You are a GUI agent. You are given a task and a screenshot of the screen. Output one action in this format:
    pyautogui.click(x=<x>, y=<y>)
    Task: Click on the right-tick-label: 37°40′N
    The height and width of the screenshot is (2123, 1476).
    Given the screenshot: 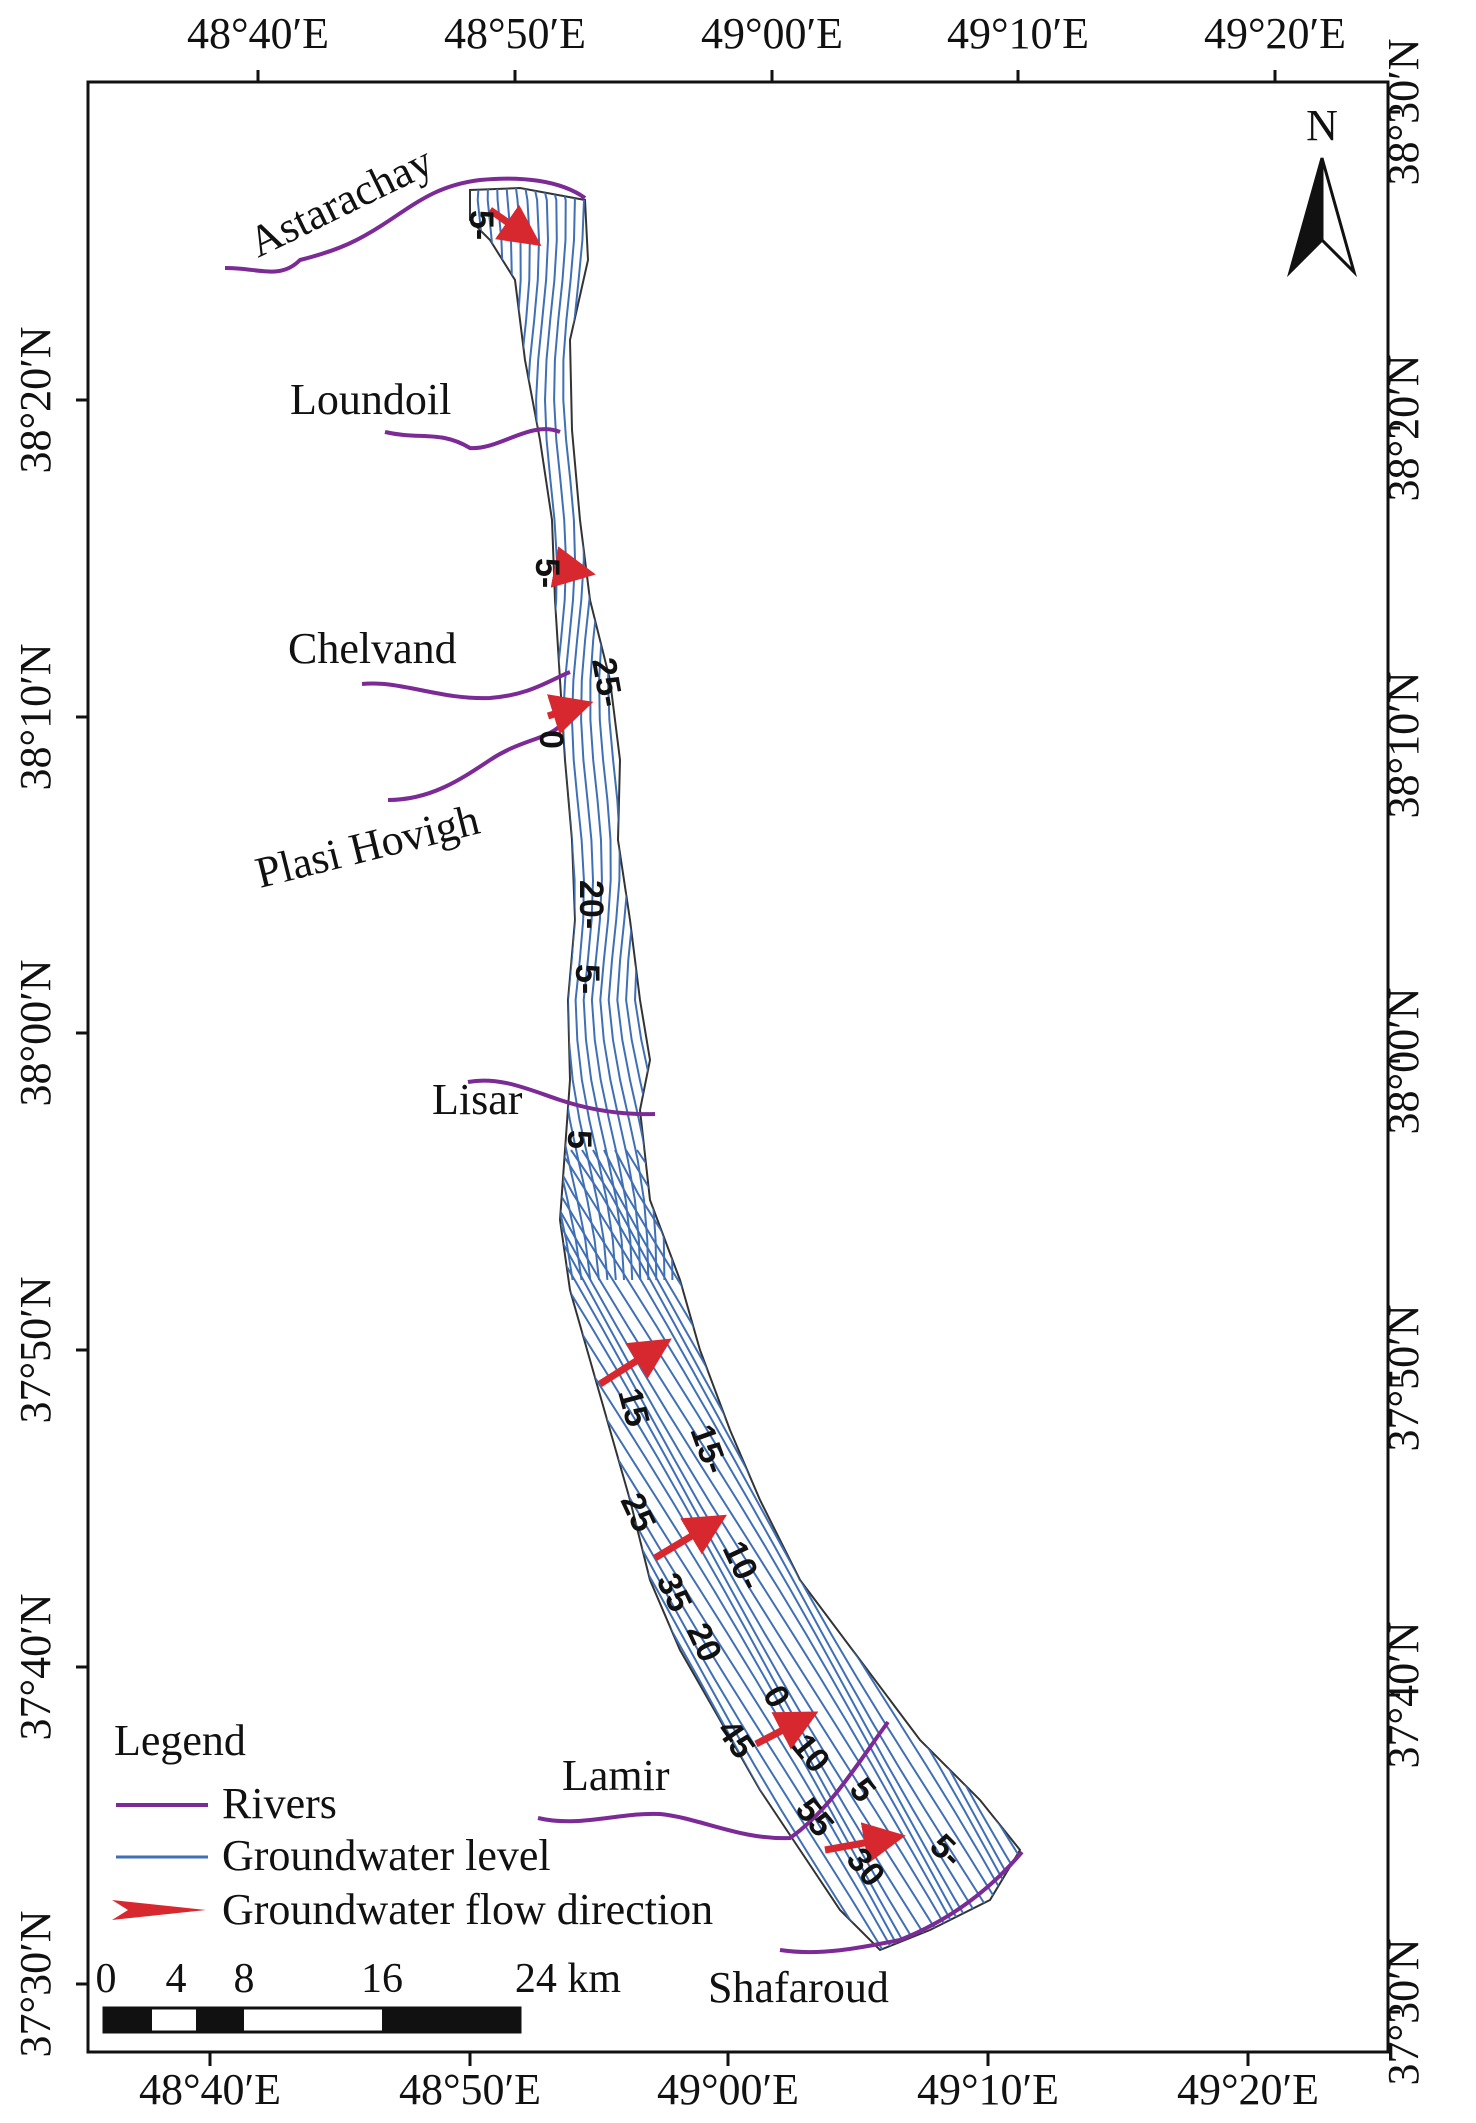 What is the action you would take?
    pyautogui.click(x=1403, y=1695)
    